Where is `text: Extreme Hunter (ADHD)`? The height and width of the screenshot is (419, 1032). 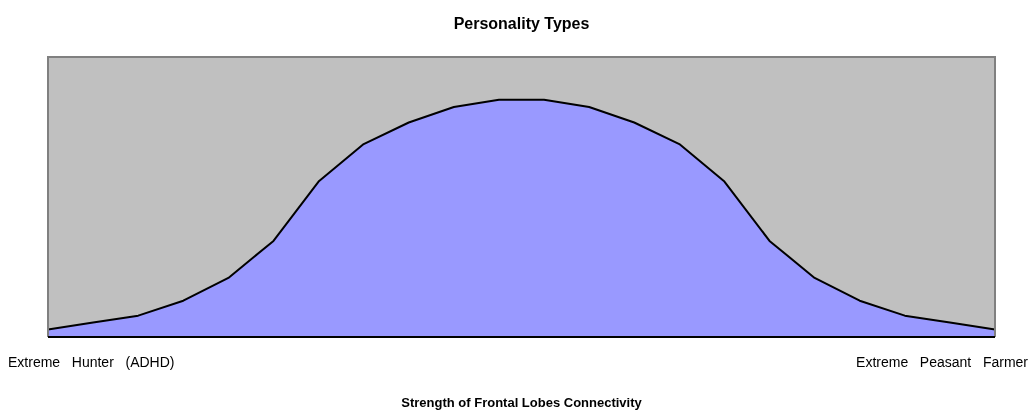
text: Extreme Hunter (ADHD) is located at coordinates (91, 361).